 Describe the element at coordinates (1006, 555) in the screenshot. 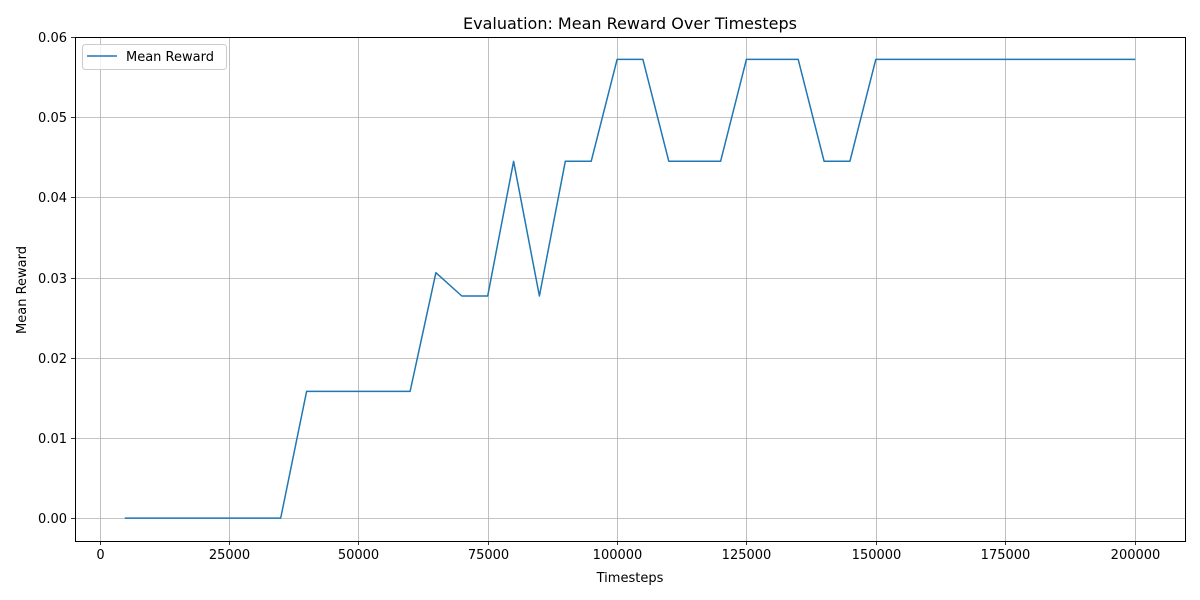

I see `x-tick-label: 175000` at that location.